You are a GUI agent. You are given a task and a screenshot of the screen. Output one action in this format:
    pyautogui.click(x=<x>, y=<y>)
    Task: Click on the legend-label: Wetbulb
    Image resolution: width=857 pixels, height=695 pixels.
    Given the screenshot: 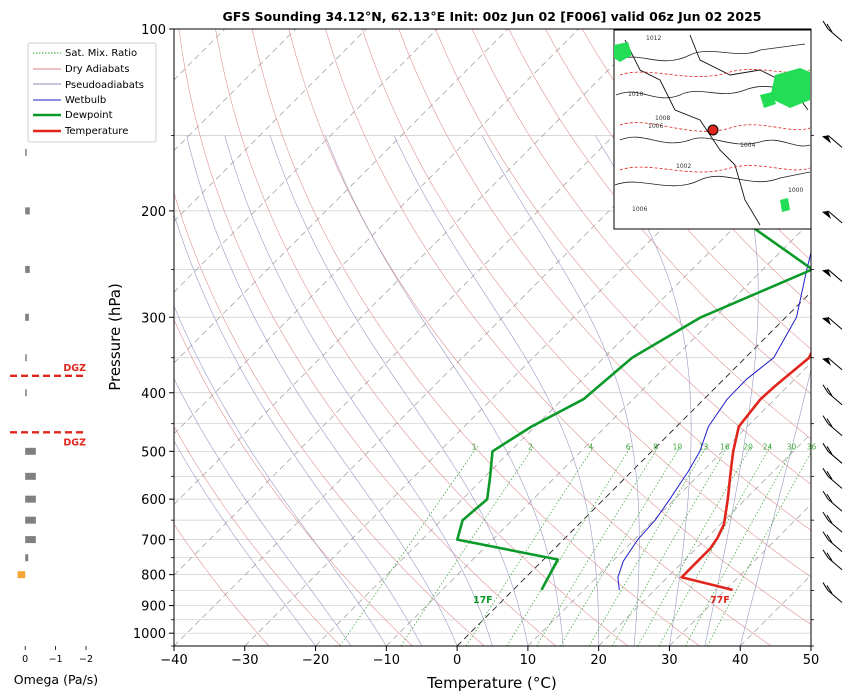 What is the action you would take?
    pyautogui.click(x=85, y=100)
    